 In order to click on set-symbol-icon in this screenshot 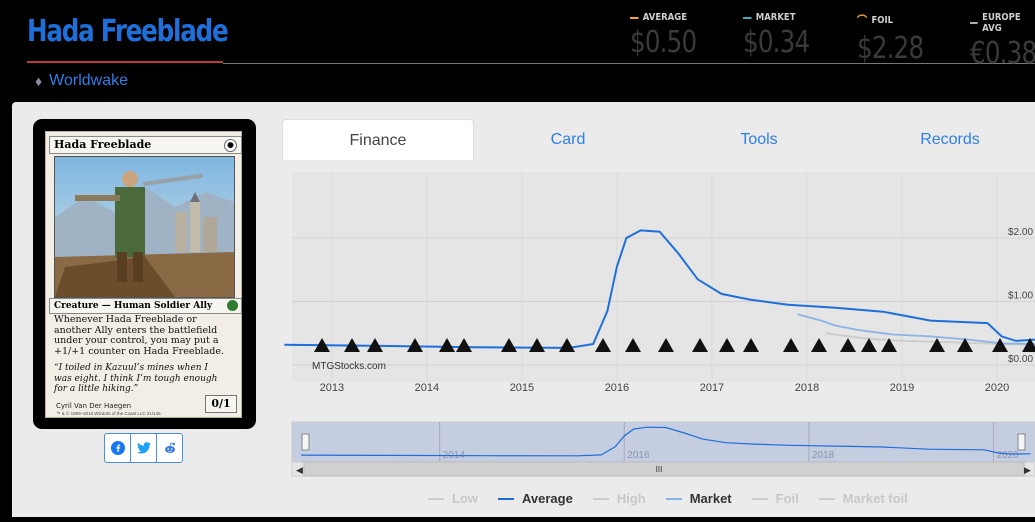, I will do `click(232, 305)`.